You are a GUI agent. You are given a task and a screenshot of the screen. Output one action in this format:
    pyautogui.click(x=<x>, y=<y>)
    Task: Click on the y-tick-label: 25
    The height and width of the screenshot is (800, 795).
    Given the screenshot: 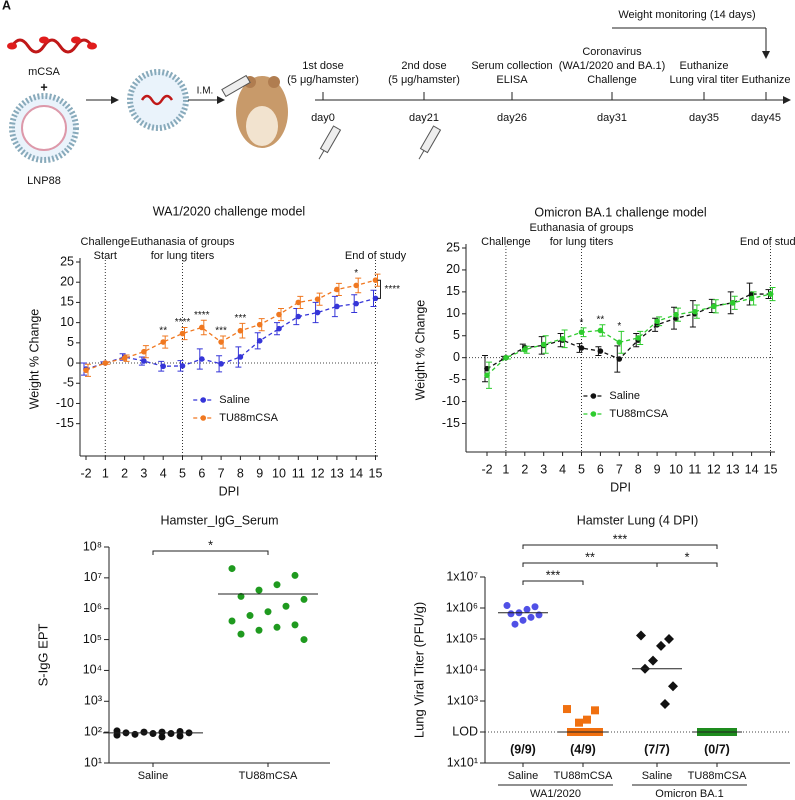 What is the action you would take?
    pyautogui.click(x=67, y=261)
    